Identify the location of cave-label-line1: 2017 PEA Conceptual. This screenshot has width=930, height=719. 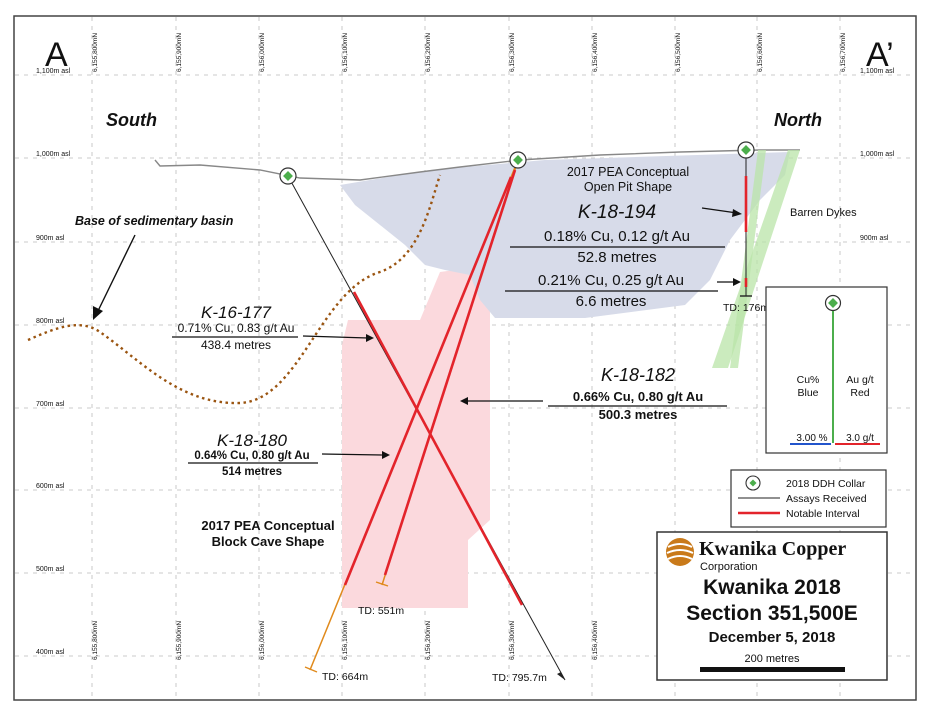
(267, 525).